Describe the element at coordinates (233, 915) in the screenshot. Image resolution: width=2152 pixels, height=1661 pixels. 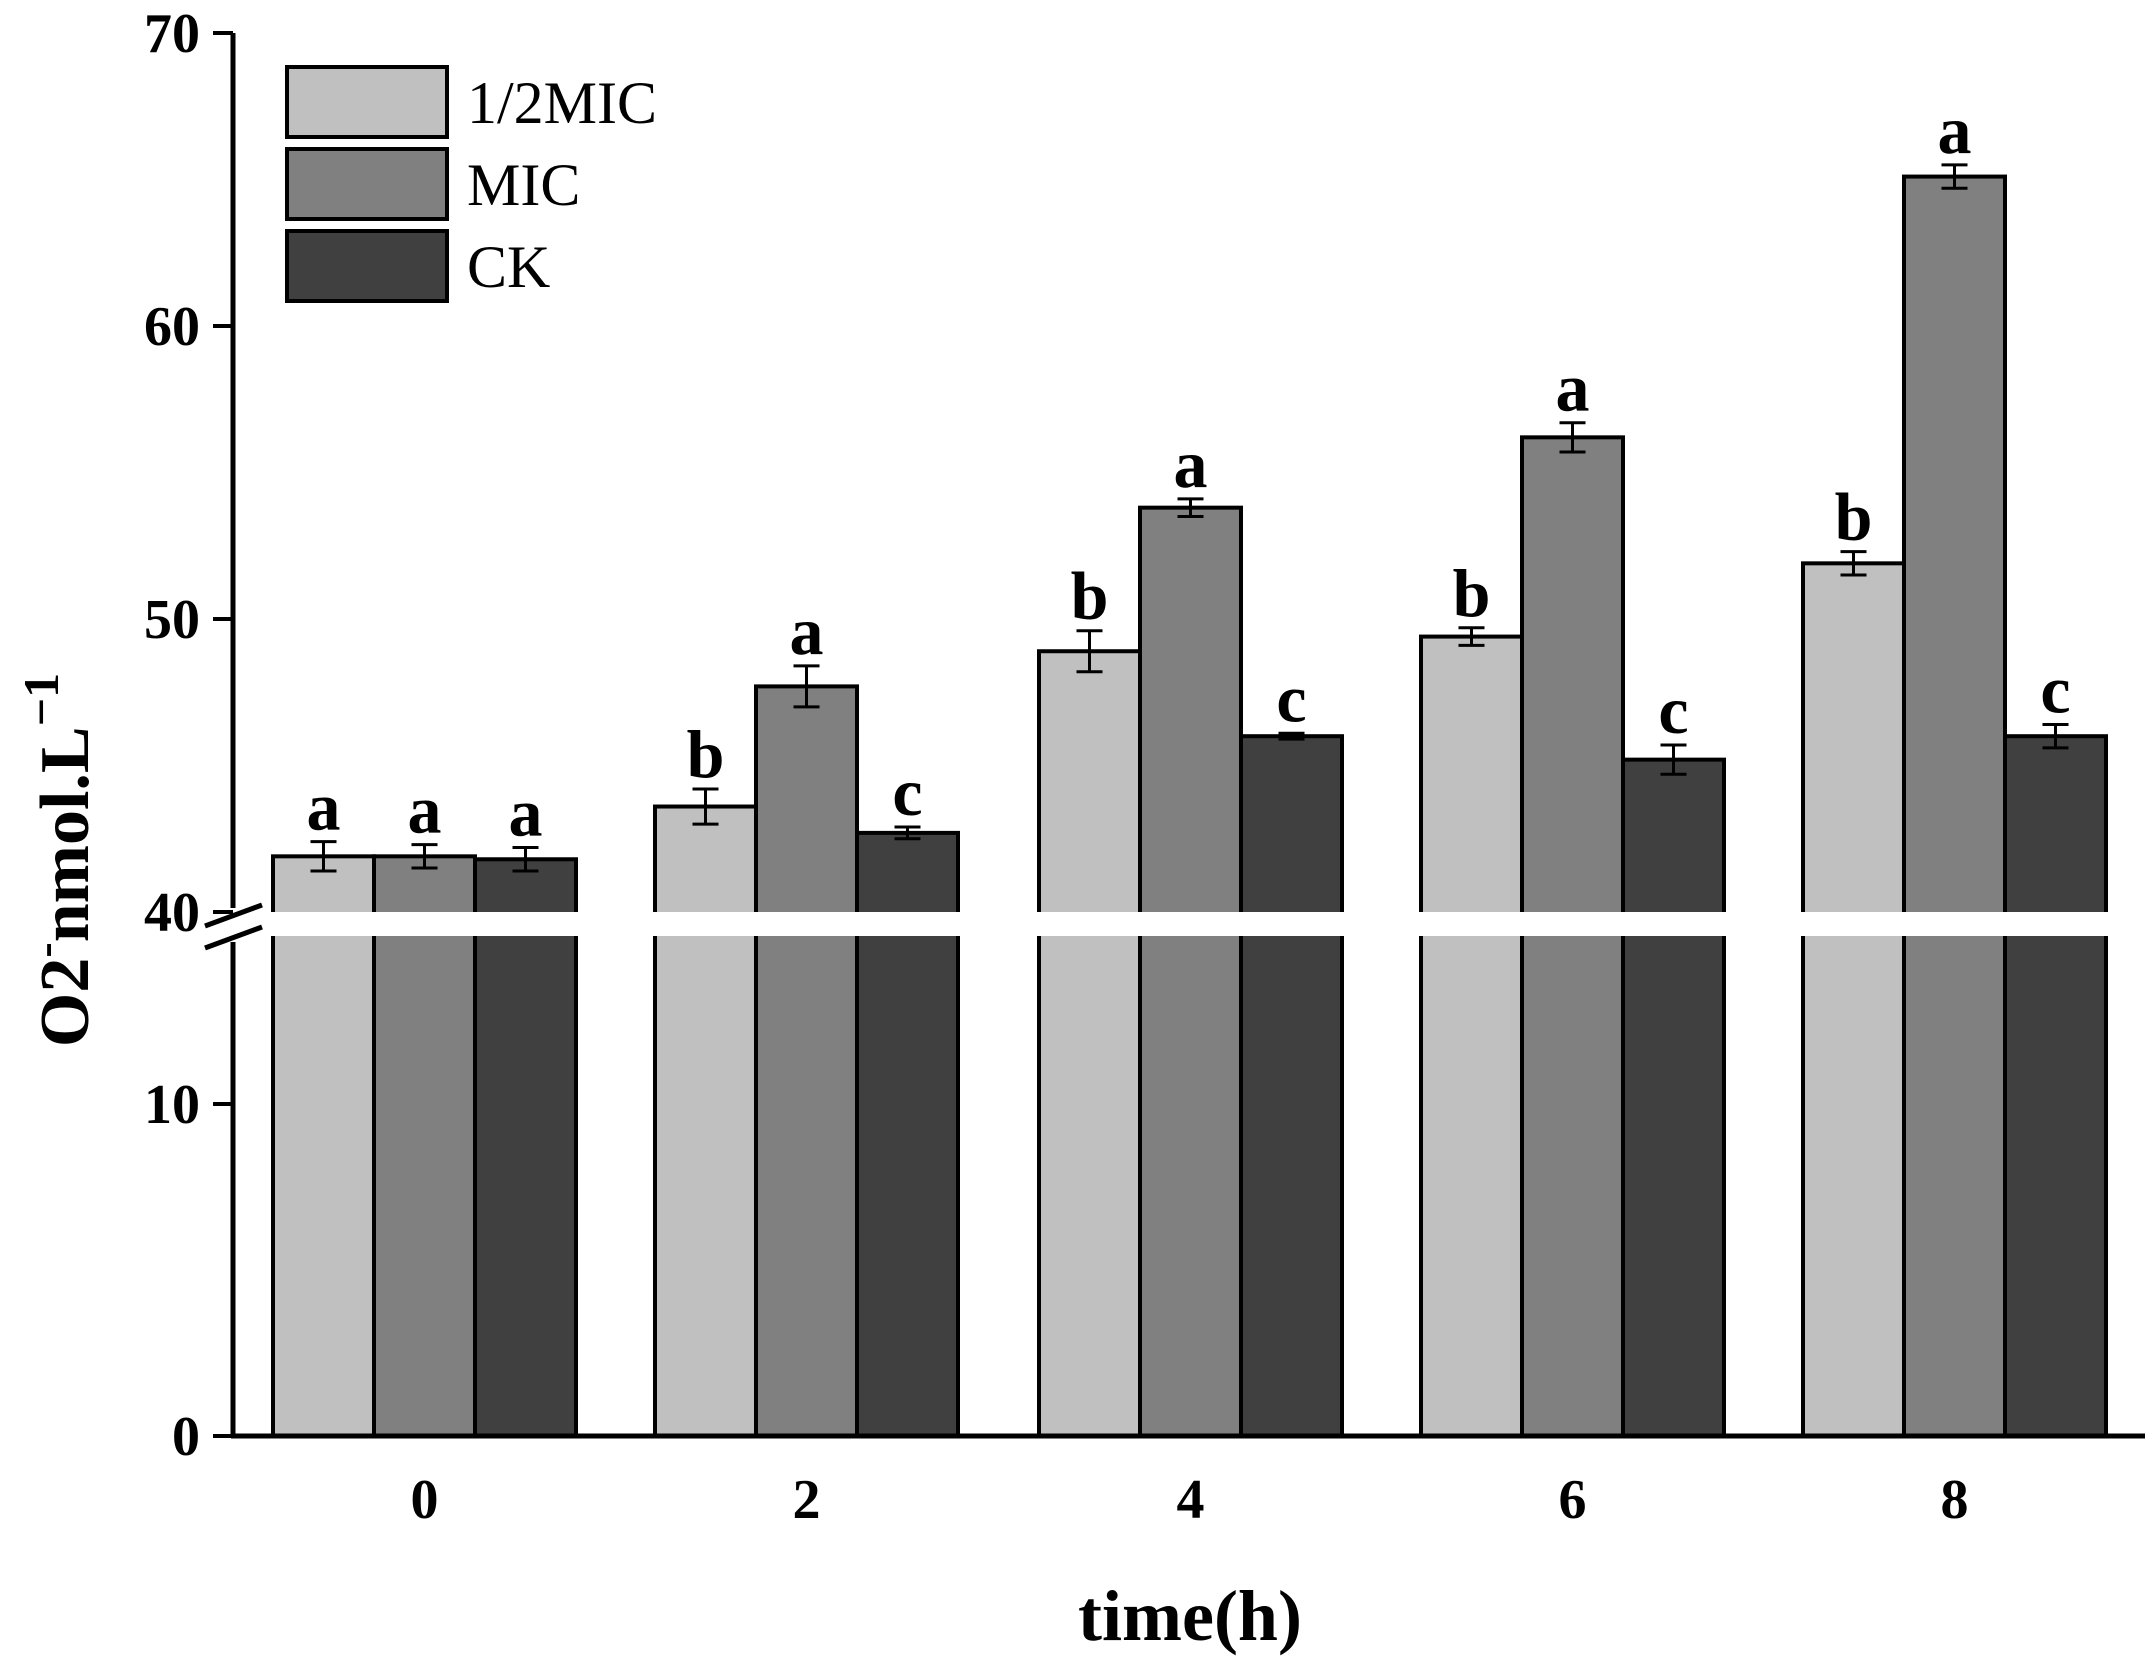
I see `axis-break-mark-upper` at that location.